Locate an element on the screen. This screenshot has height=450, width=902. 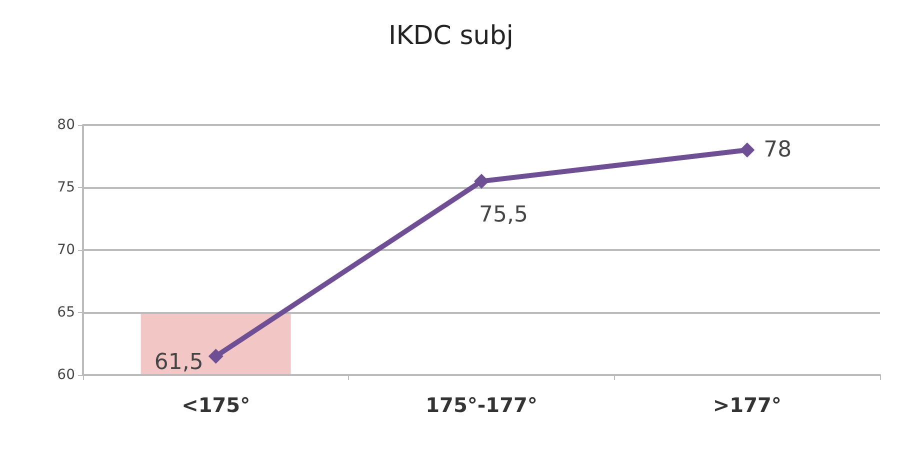
x-tick-label: 175°-177° is located at coordinates (482, 405).